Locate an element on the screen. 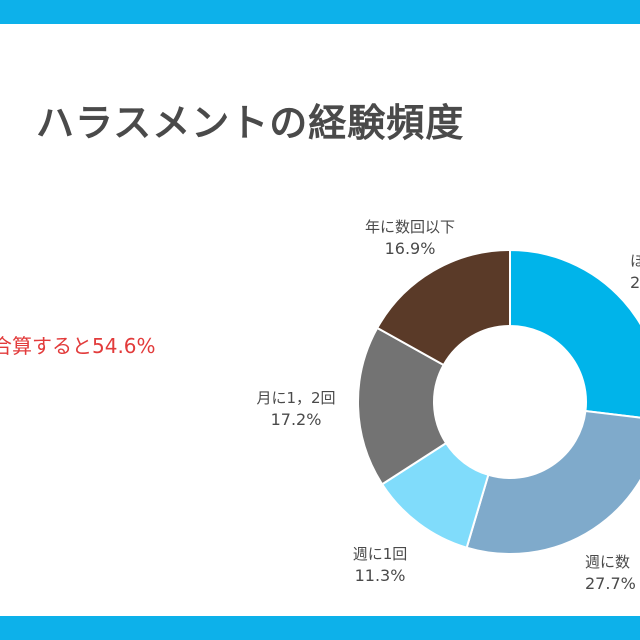 The height and width of the screenshot is (640, 640). top-band is located at coordinates (320, 12).